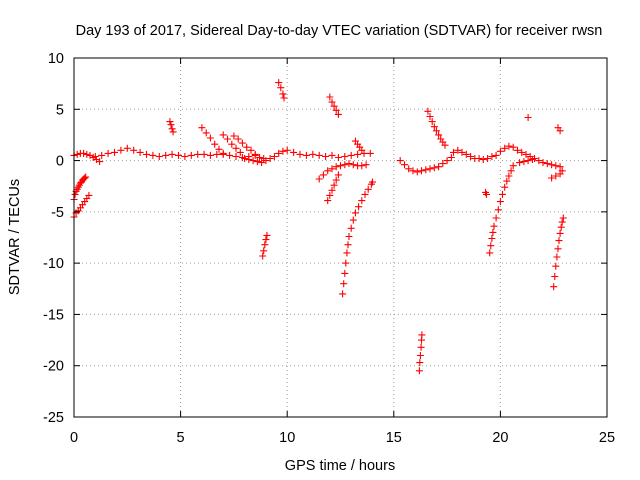  What do you see at coordinates (53, 315) in the screenshot?
I see `y-tick-label: -15` at bounding box center [53, 315].